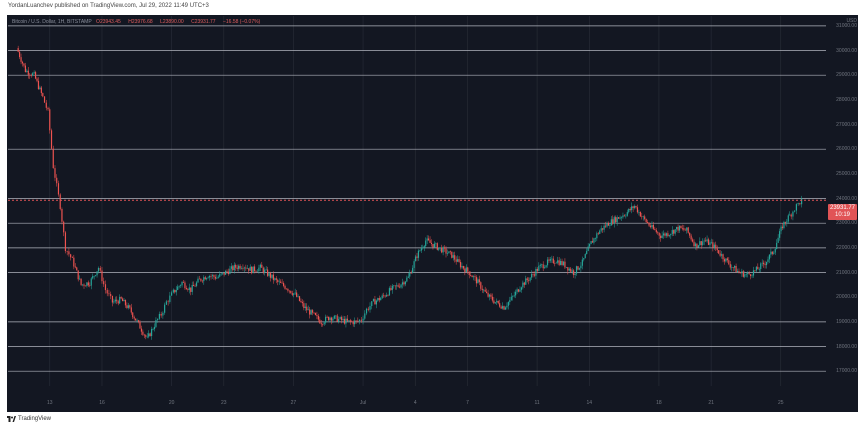 The width and height of the screenshot is (860, 429). What do you see at coordinates (846, 149) in the screenshot?
I see `y-tick-label: 26000.00` at bounding box center [846, 149].